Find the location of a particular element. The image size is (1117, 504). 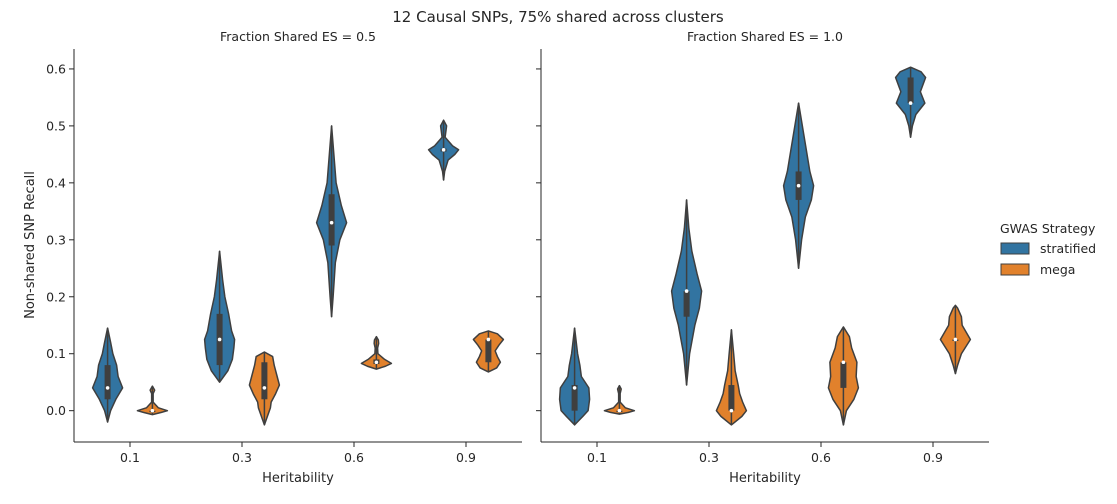

legend-label-stratified: stratified is located at coordinates (1068, 248).